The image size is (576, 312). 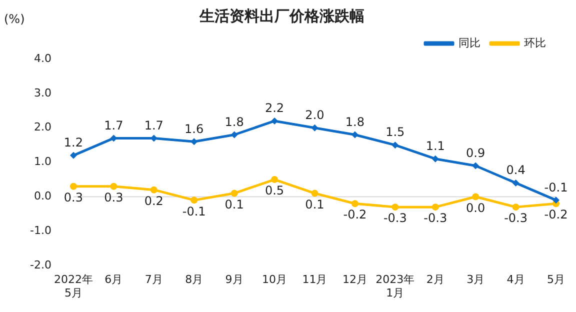 What do you see at coordinates (274, 108) in the screenshot?
I see `data-label: 2.2` at bounding box center [274, 108].